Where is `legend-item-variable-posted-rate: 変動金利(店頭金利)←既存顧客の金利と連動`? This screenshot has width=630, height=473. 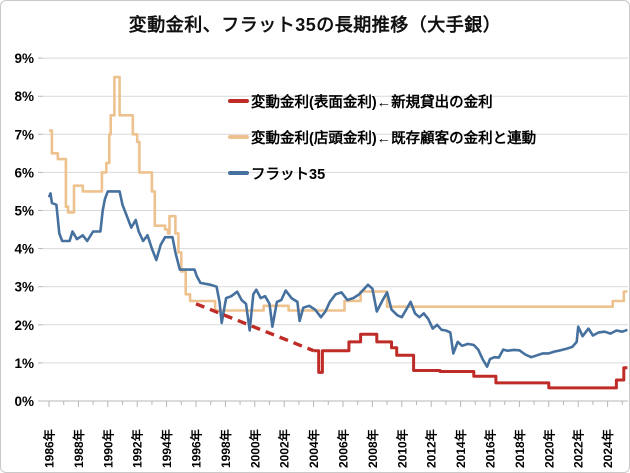
legend-item-variable-posted-rate: 変動金利(店頭金利)←既存顧客の金利と連動 is located at coordinates (382, 137).